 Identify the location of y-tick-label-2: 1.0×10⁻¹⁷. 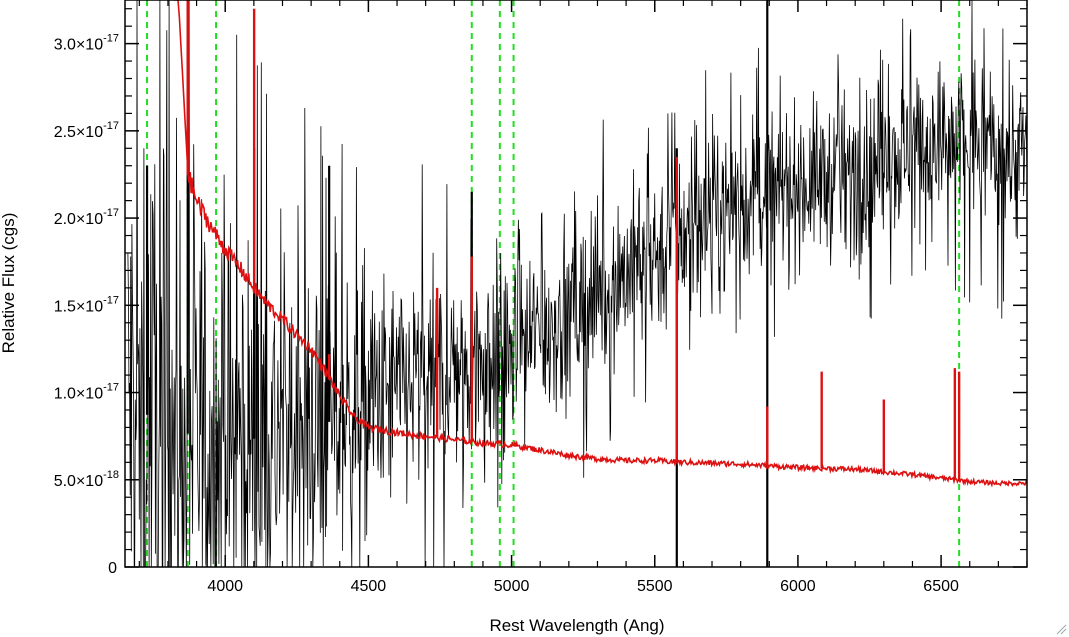
(86, 392).